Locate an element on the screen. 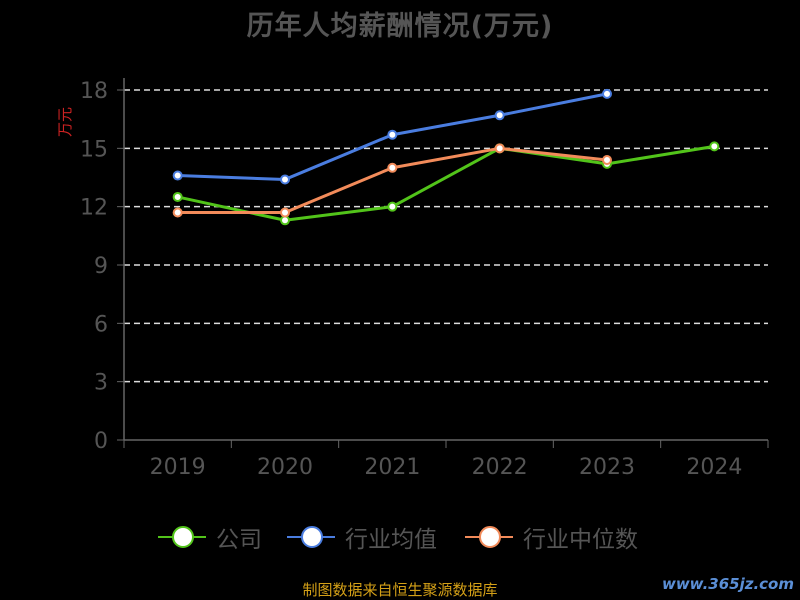 The width and height of the screenshot is (800, 600). series-2-point-2019 is located at coordinates (177, 212).